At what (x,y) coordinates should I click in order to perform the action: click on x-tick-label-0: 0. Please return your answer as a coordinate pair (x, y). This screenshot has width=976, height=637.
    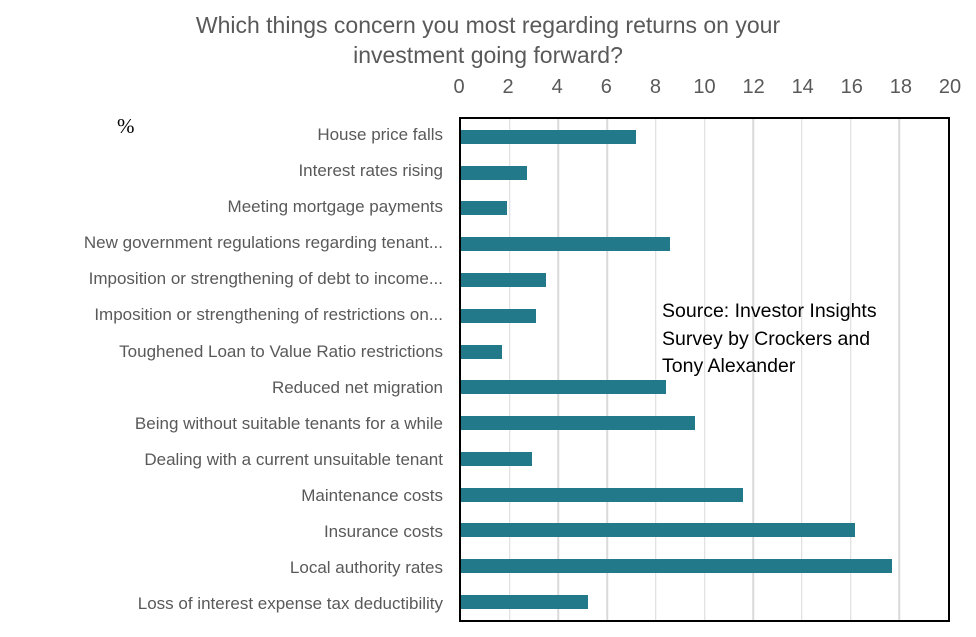
    Looking at the image, I should click on (459, 87).